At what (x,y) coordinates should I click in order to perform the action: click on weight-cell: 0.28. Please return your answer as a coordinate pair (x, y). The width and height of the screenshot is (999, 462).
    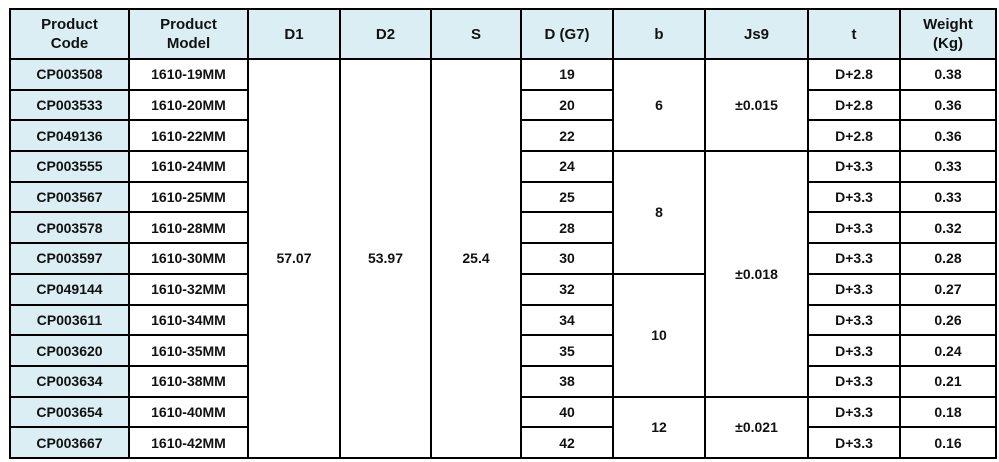
    Looking at the image, I should click on (948, 258).